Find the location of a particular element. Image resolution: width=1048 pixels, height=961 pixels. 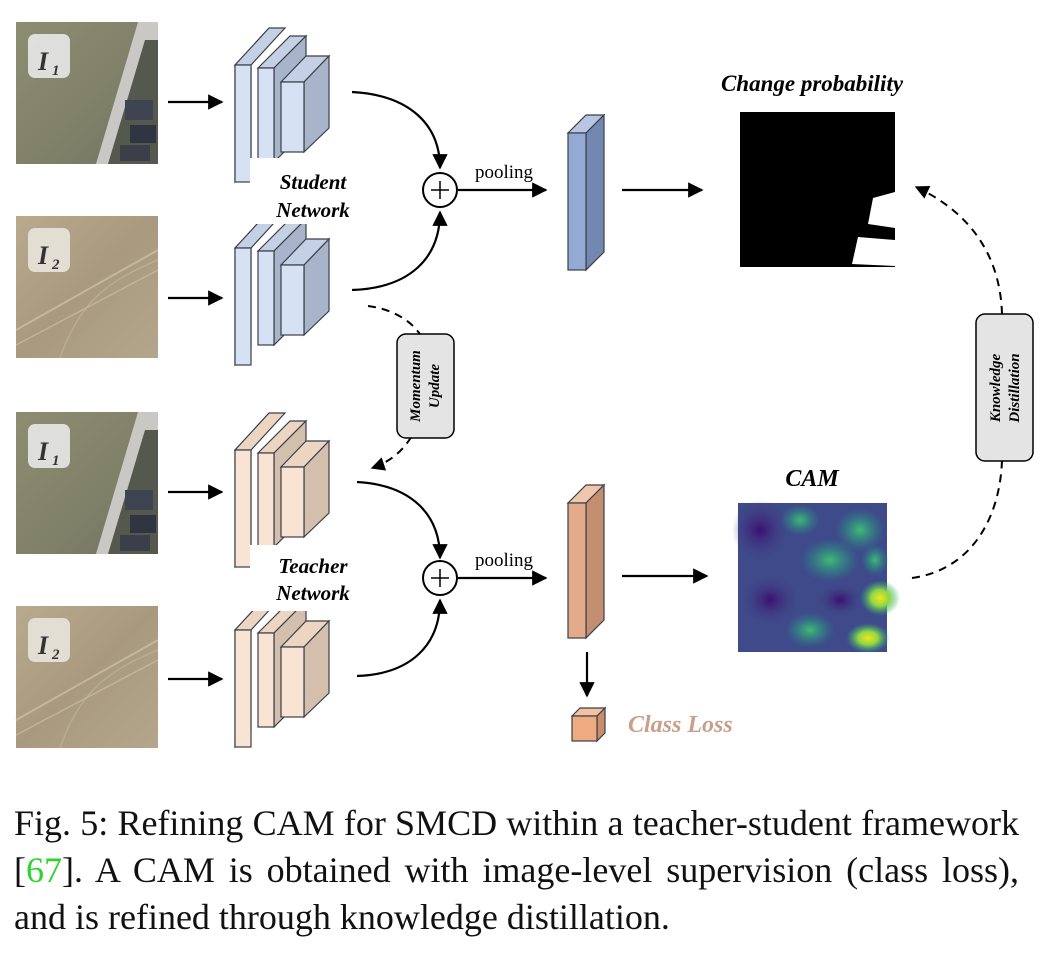

teacher-label-backing is located at coordinates (310, 578).